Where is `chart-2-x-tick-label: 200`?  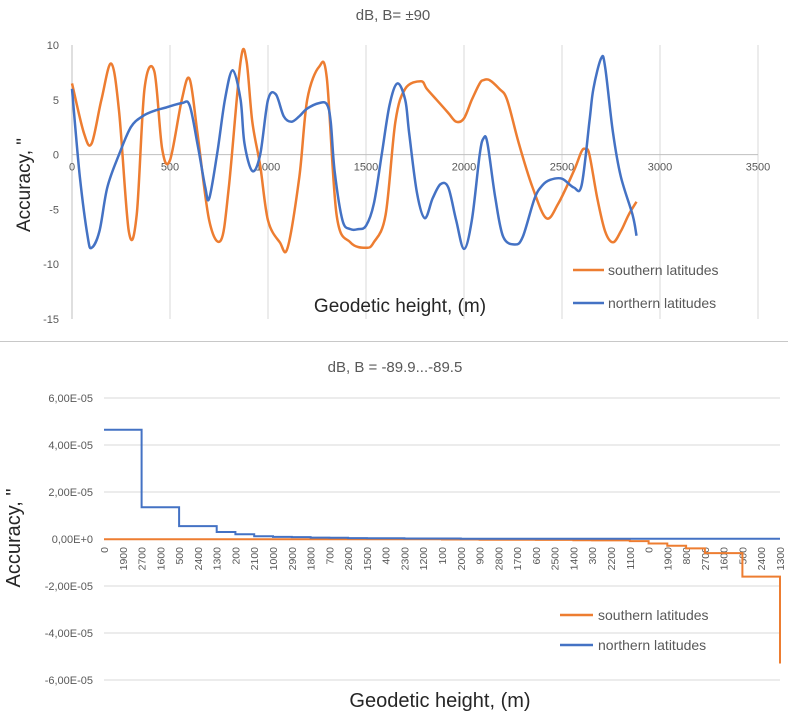
chart-2-x-tick-label: 200 is located at coordinates (236, 556).